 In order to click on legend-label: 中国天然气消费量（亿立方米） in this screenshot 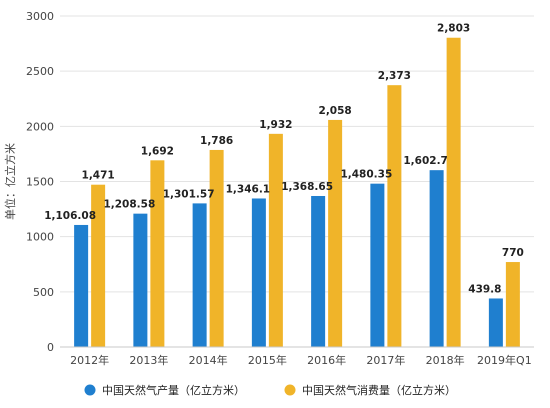, I will do `click(379, 390)`.